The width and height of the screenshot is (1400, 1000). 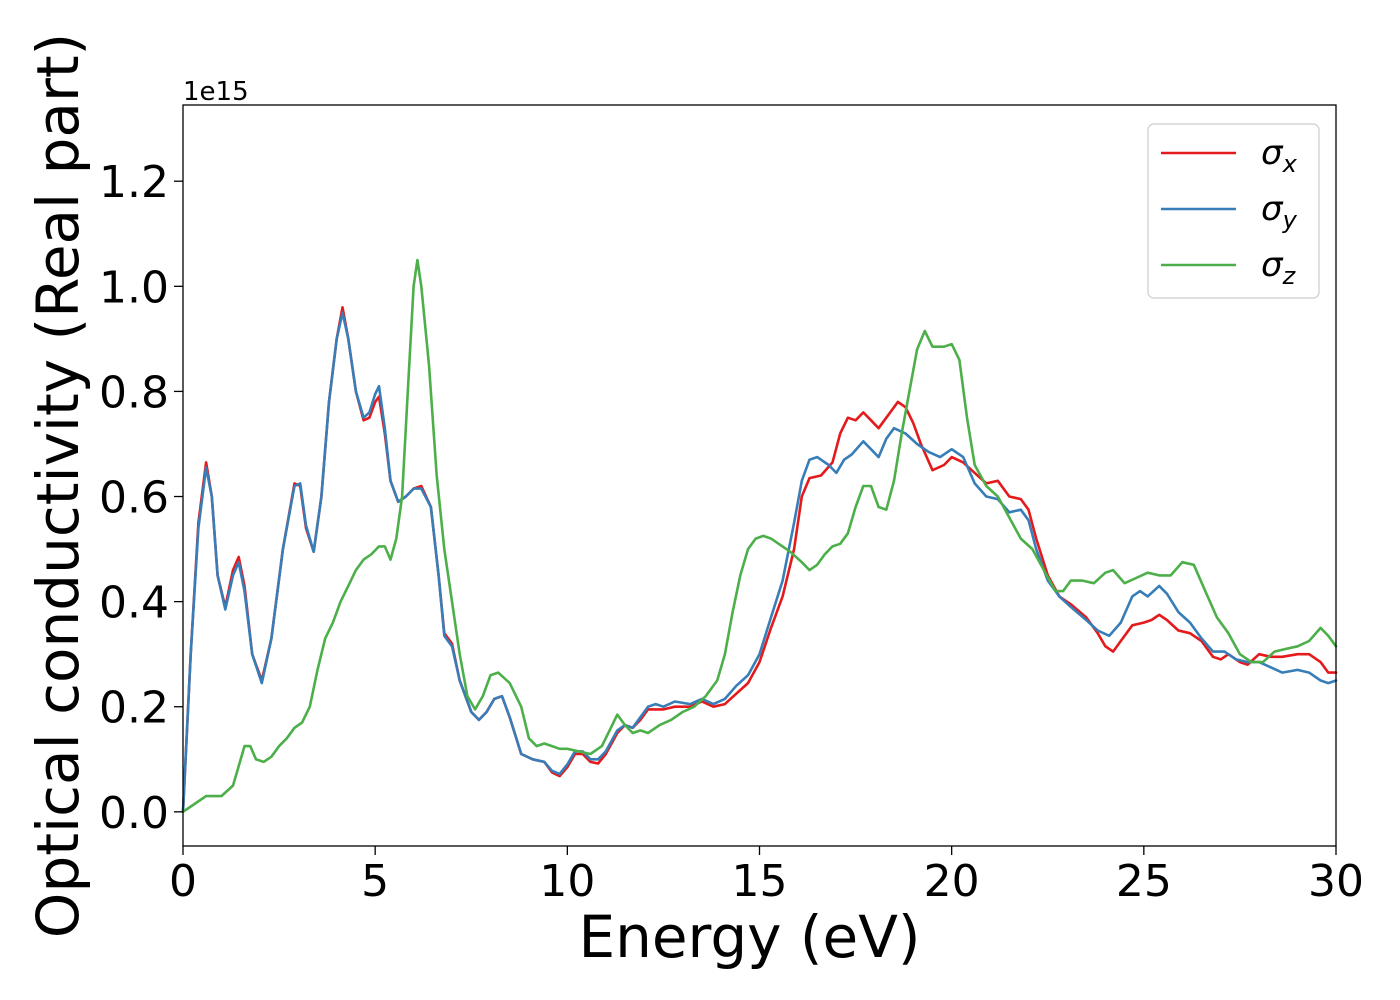 I want to click on y-axis-label: Optical conductivity (Real part), so click(x=58, y=485).